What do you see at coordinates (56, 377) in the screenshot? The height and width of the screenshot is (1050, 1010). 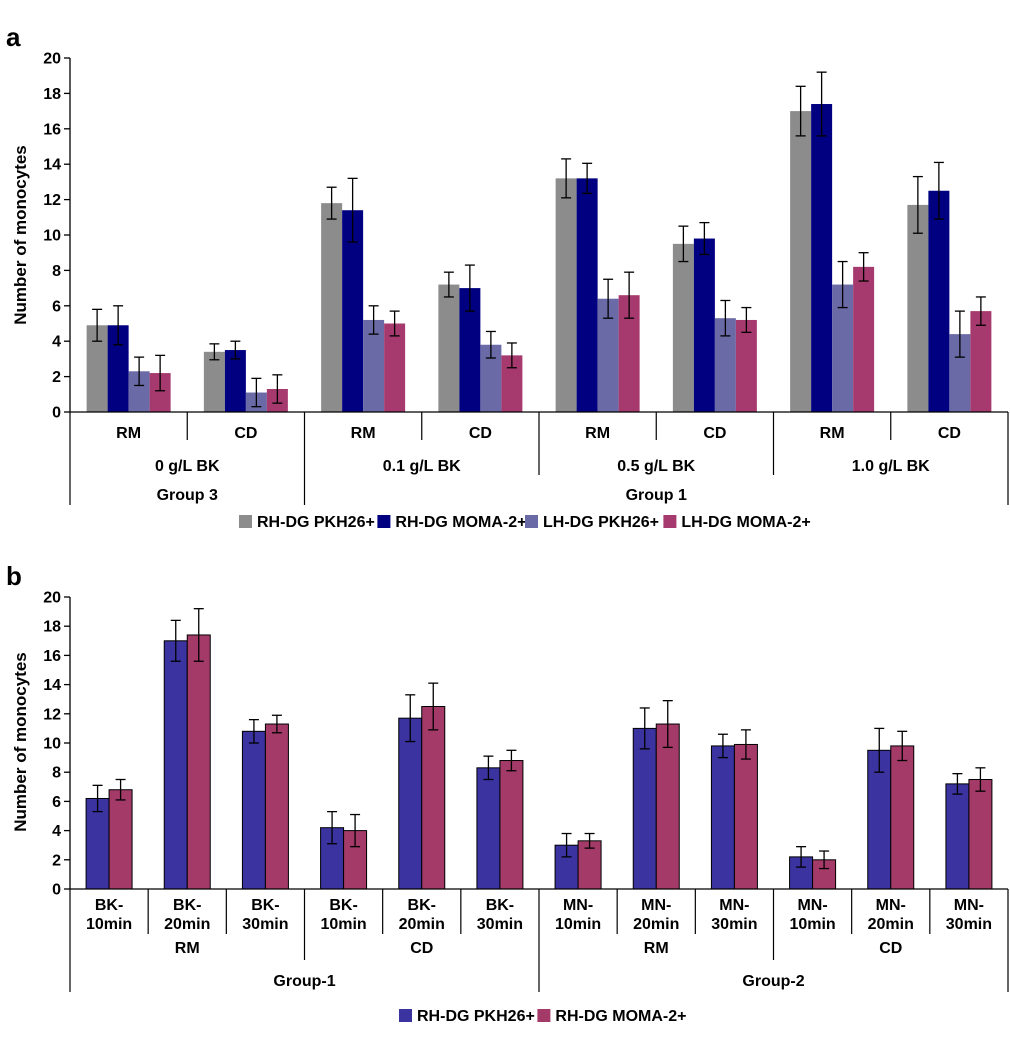 I see `a-y-tick-label: 2` at bounding box center [56, 377].